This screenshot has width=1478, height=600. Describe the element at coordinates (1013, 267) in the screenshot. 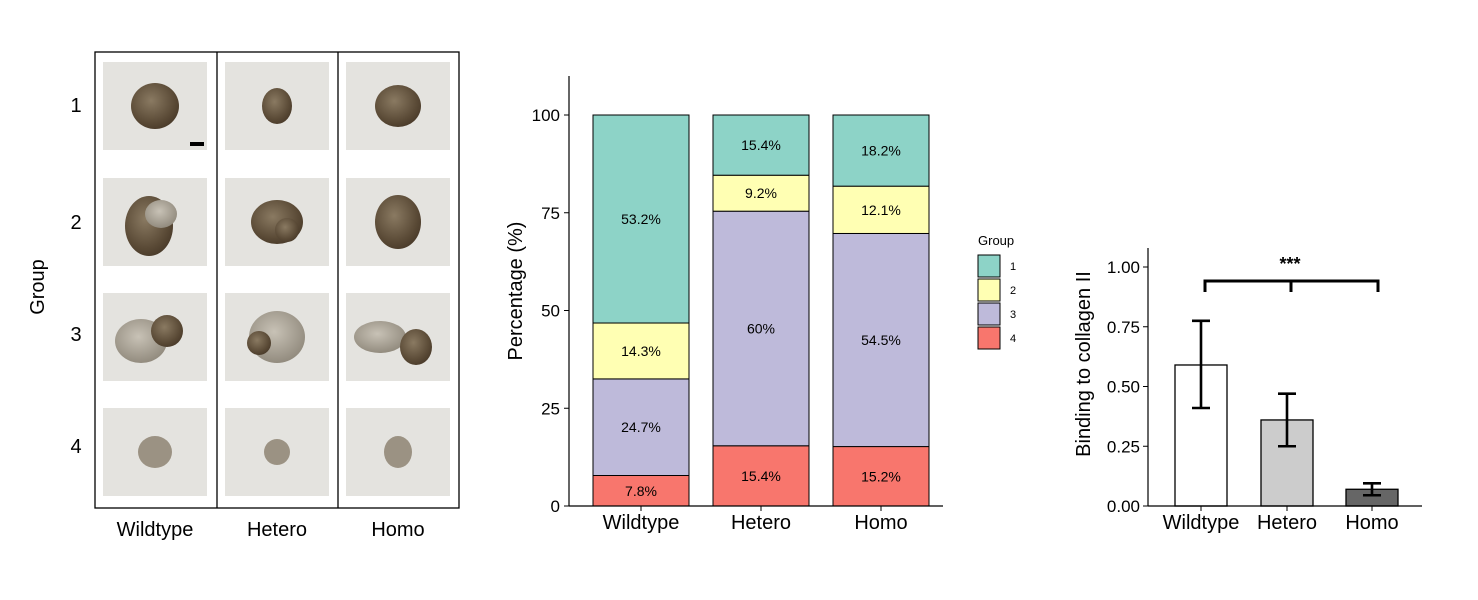

I see `legend-entry-label: 1` at that location.